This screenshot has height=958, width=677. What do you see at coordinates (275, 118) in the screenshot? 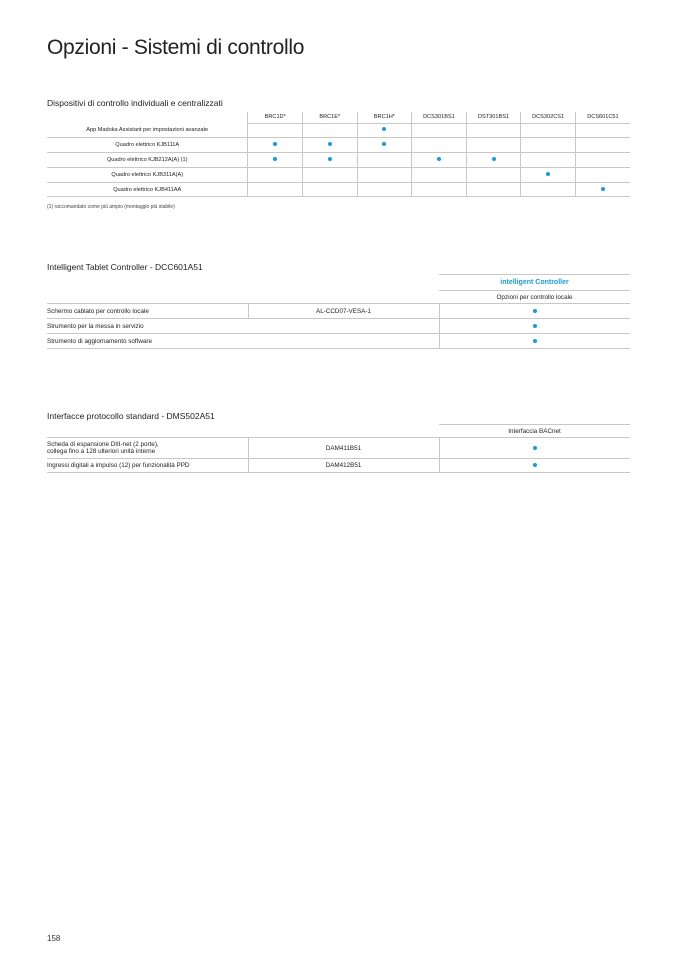
I see `column-header: BRC1D*` at bounding box center [275, 118].